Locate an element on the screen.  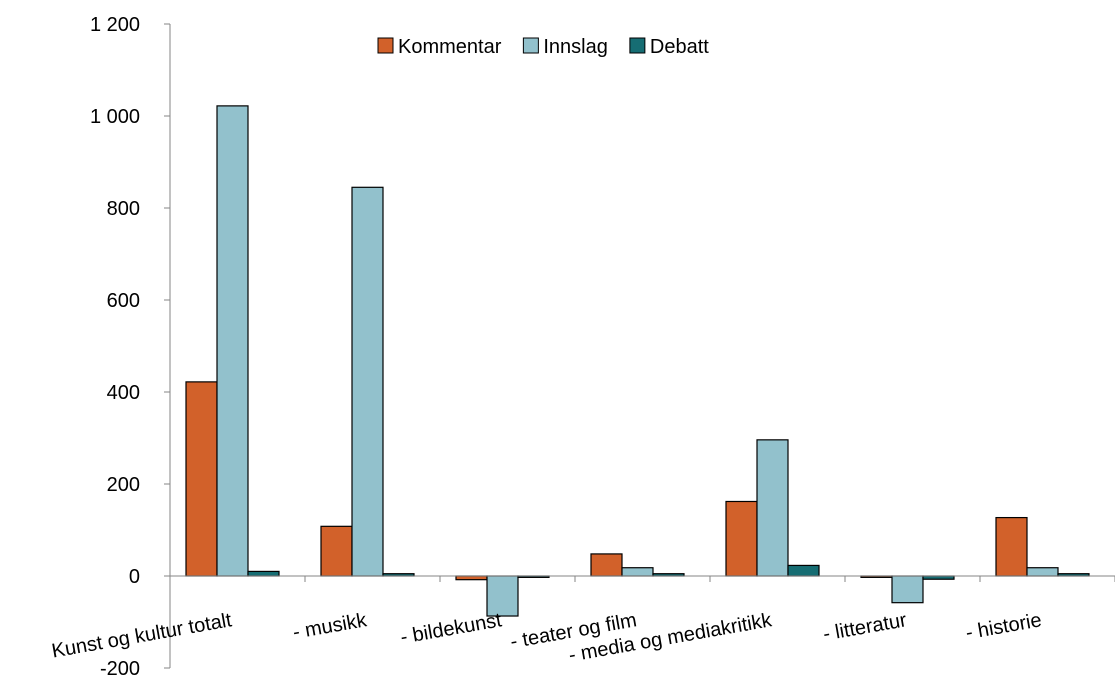
y-tick-label: 400 is located at coordinates (123, 393).